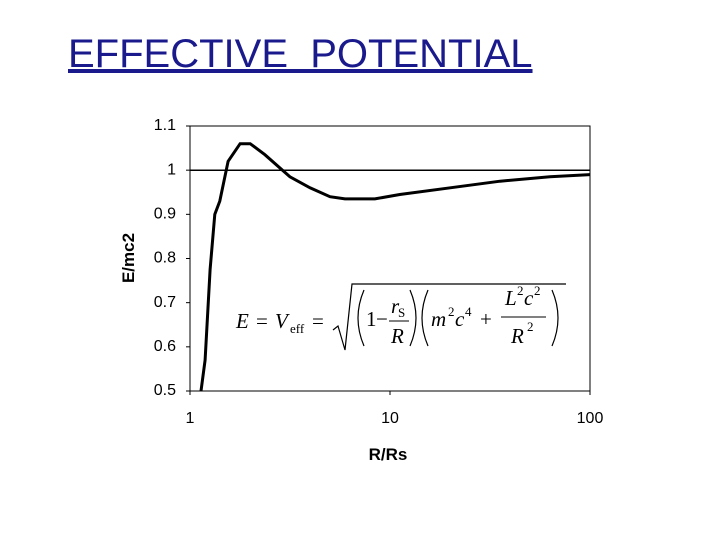 The image size is (720, 540). I want to click on formula-symbol: S, so click(401, 312).